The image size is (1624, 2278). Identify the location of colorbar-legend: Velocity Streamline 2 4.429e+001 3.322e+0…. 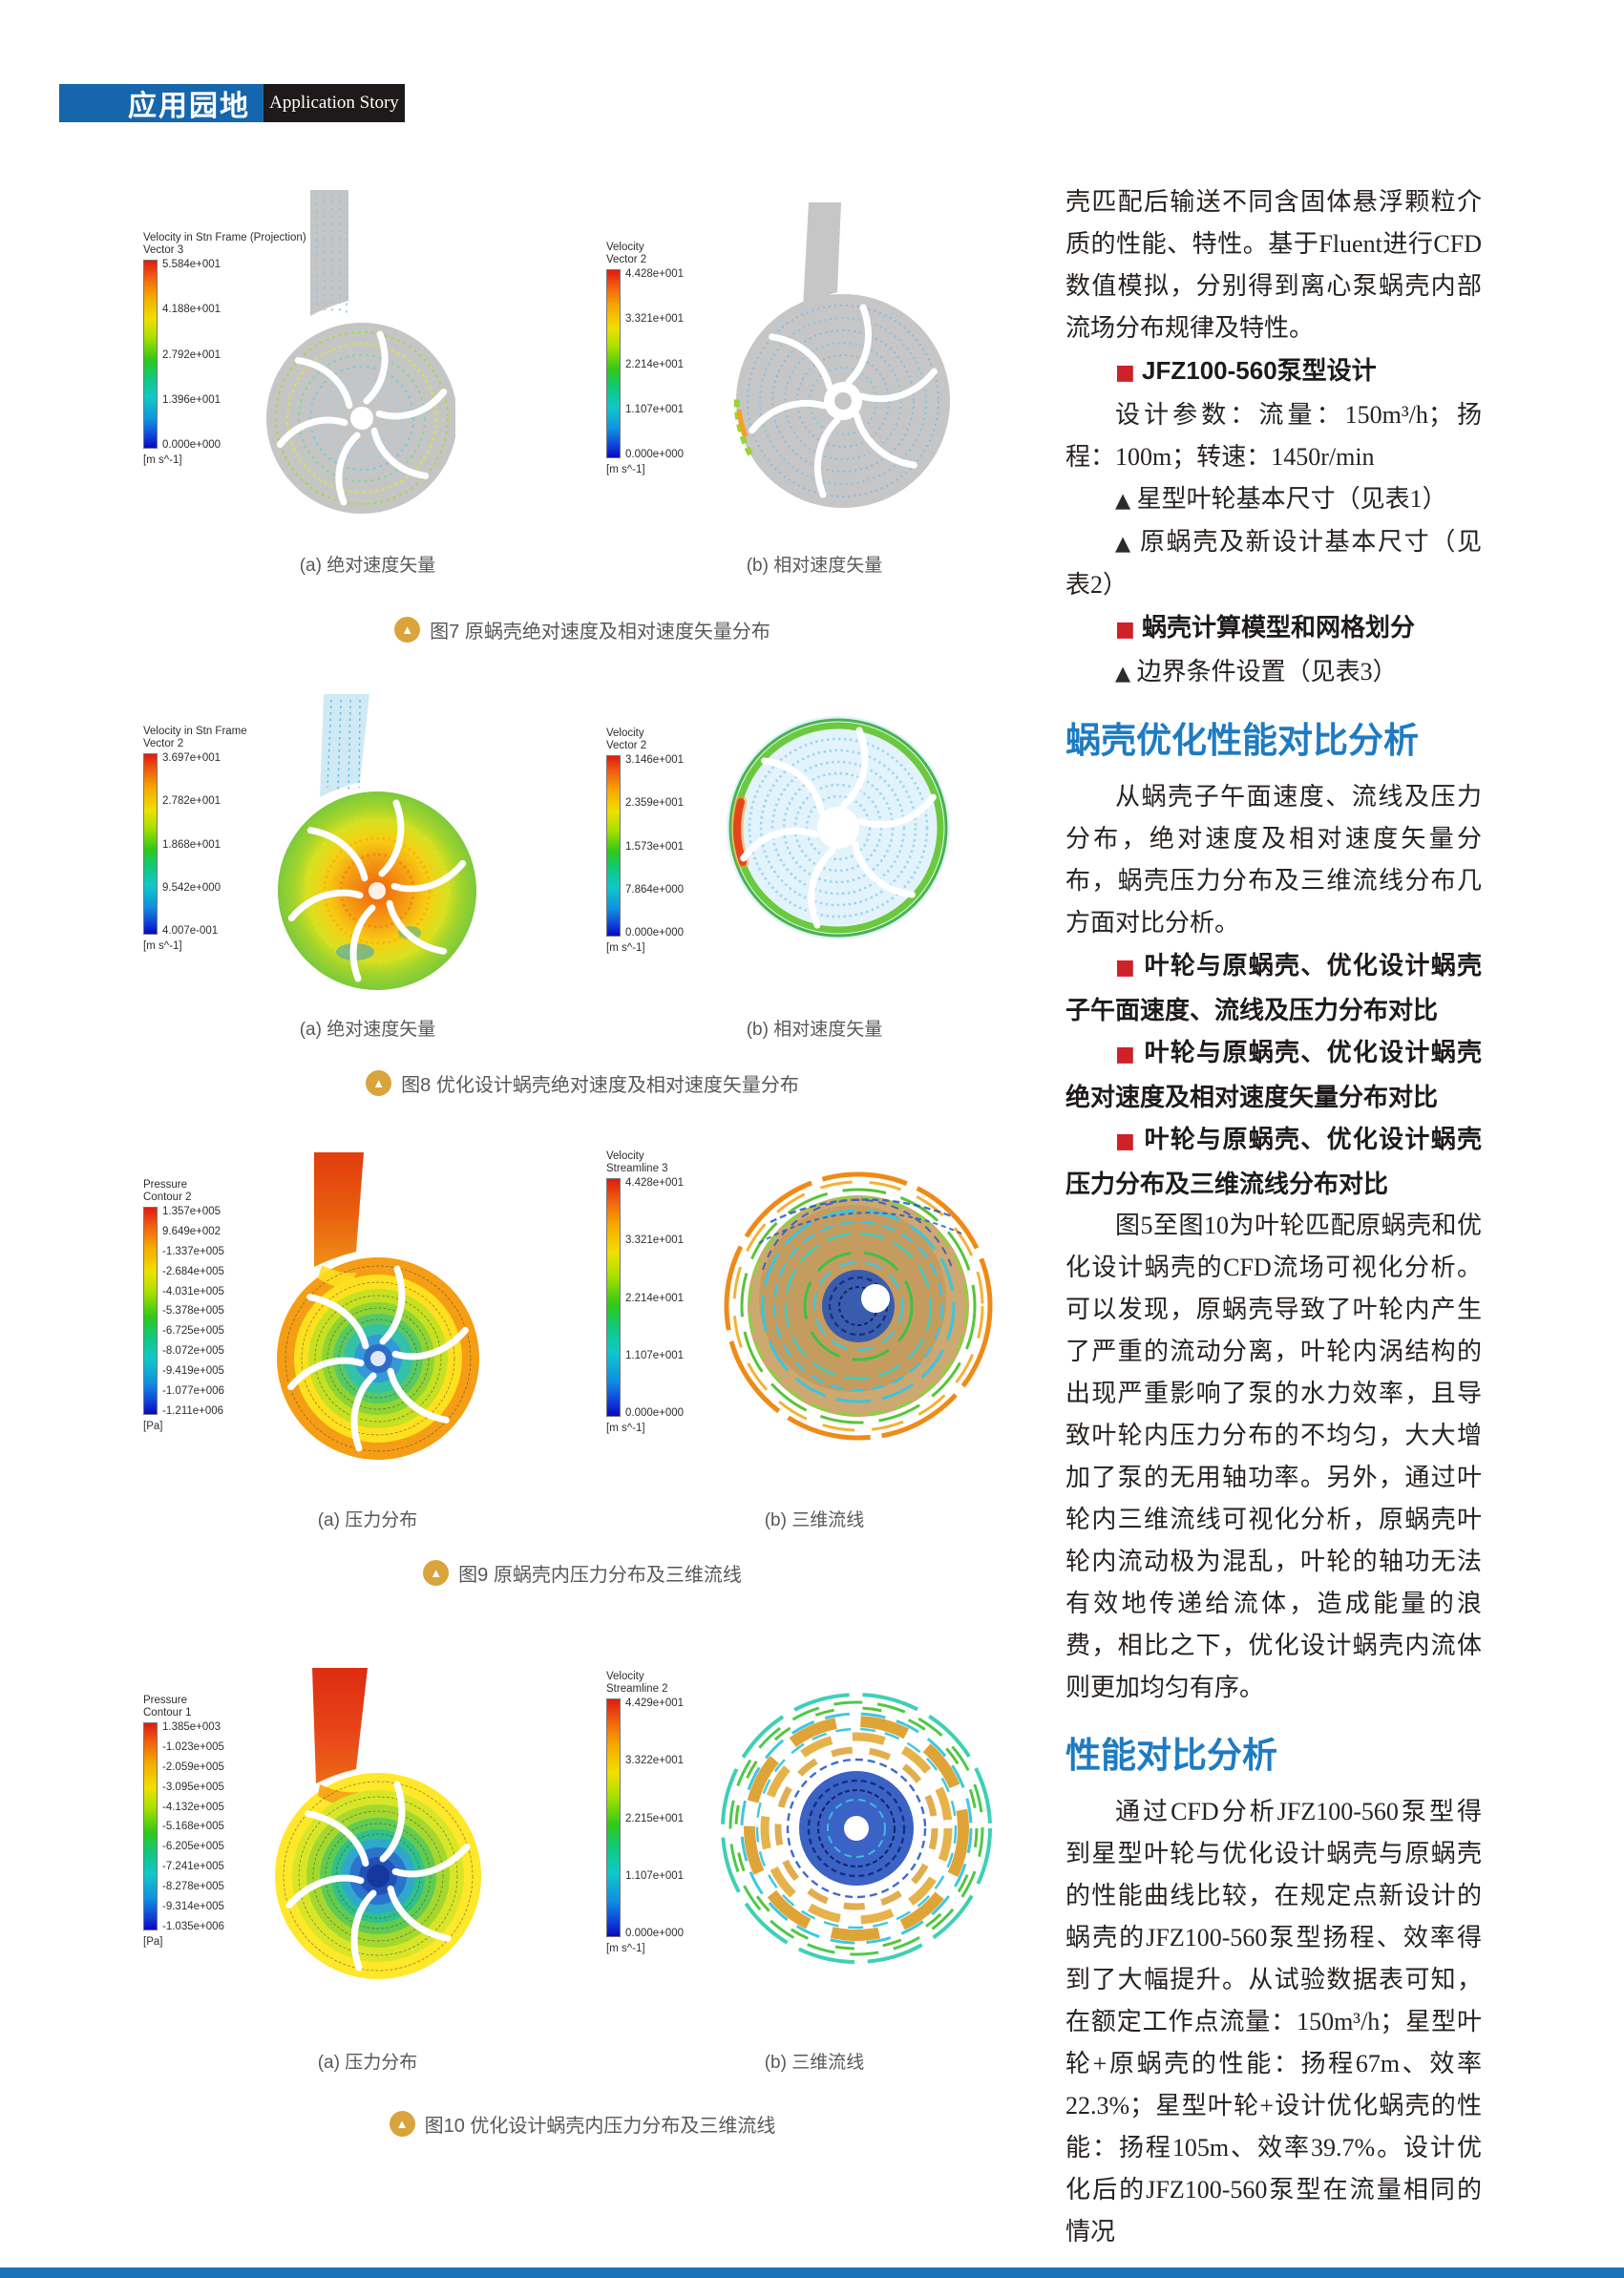
(645, 1812).